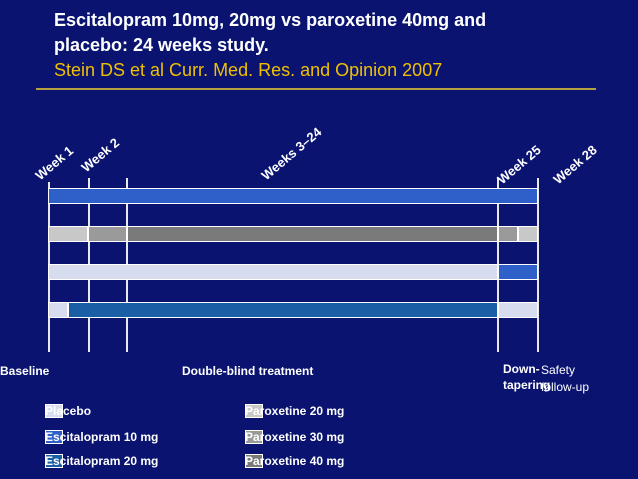 This screenshot has height=479, width=638. I want to click on paroxetine-40-segment, so click(312, 234).